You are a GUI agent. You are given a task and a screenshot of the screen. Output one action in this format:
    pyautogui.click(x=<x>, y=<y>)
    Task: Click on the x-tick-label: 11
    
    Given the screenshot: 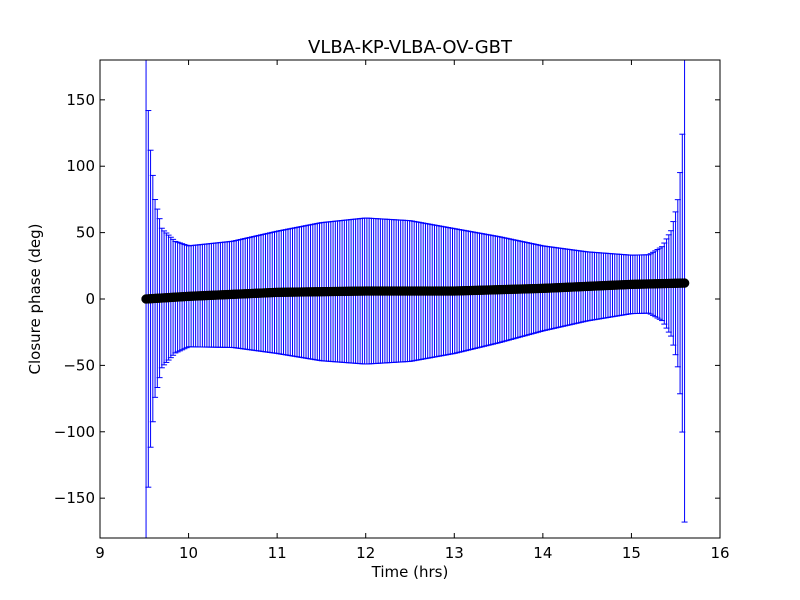 What is the action you would take?
    pyautogui.click(x=277, y=553)
    